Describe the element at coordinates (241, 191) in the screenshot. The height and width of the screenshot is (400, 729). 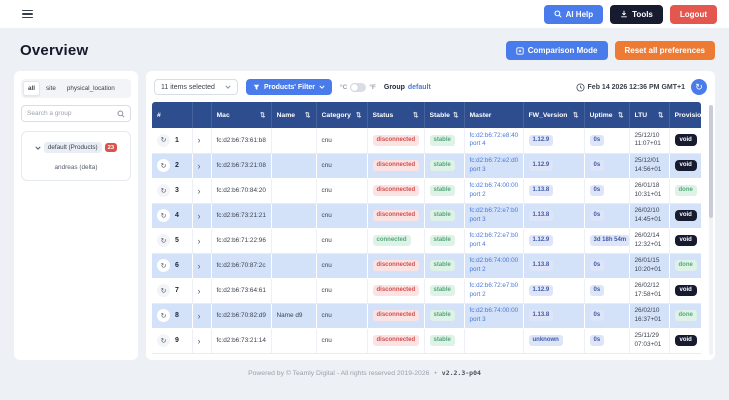
I see `mac-cell: fc:d2:b6:70:84:20` at that location.